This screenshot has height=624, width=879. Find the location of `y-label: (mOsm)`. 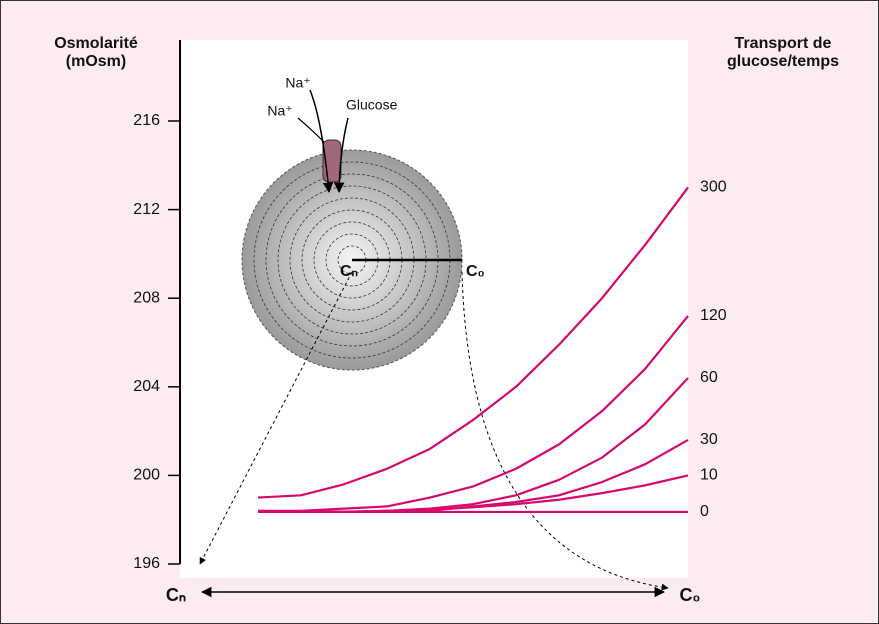

y-label: (mOsm) is located at coordinates (96, 61).